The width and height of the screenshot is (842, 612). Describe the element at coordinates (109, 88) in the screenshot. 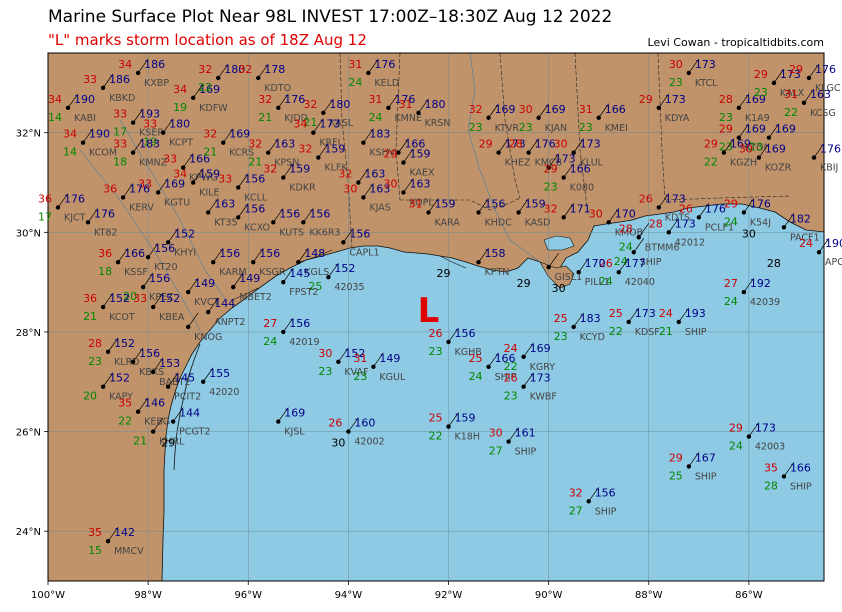

I see `station-plot: 33 186 KBKD` at that location.